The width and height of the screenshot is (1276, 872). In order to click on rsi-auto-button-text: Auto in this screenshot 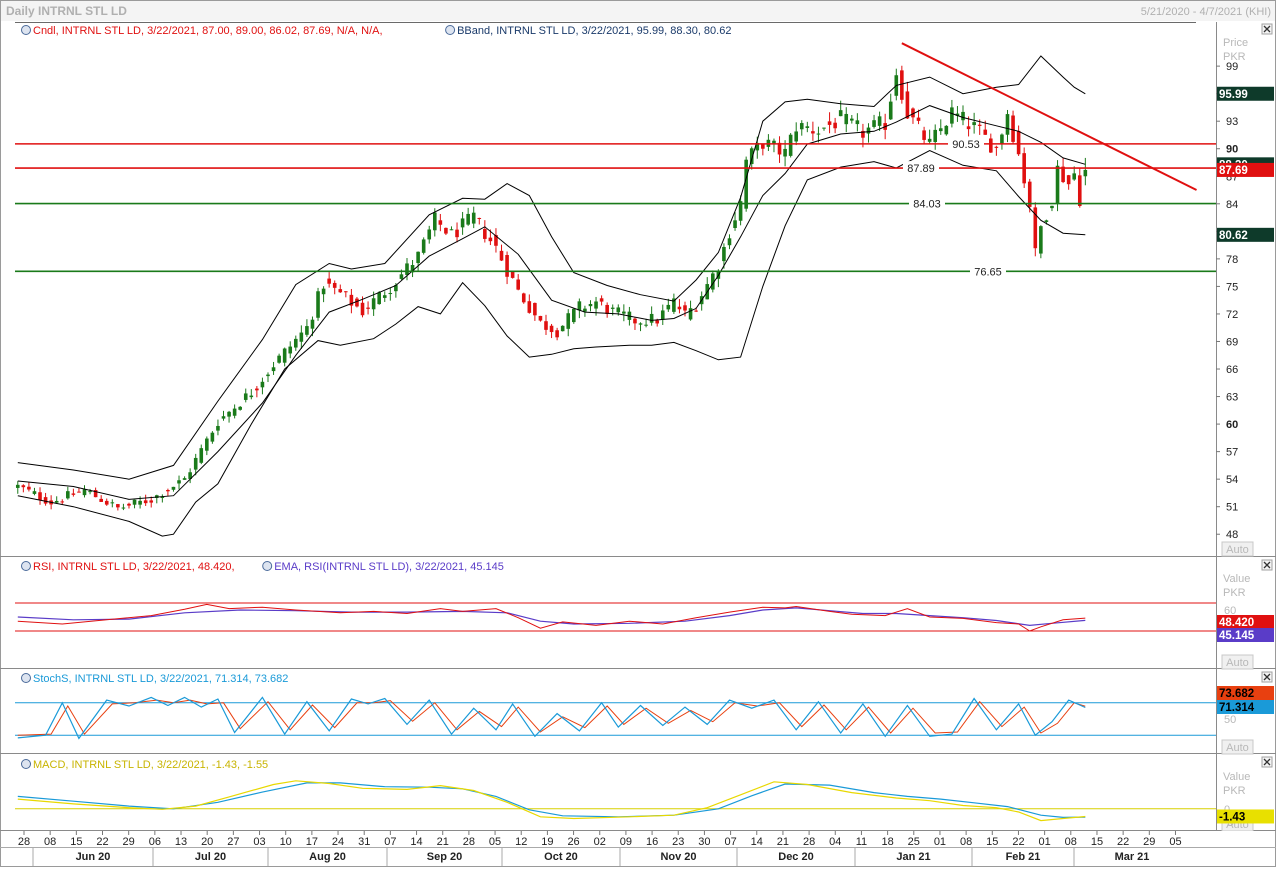, I will do `click(1237, 663)`.